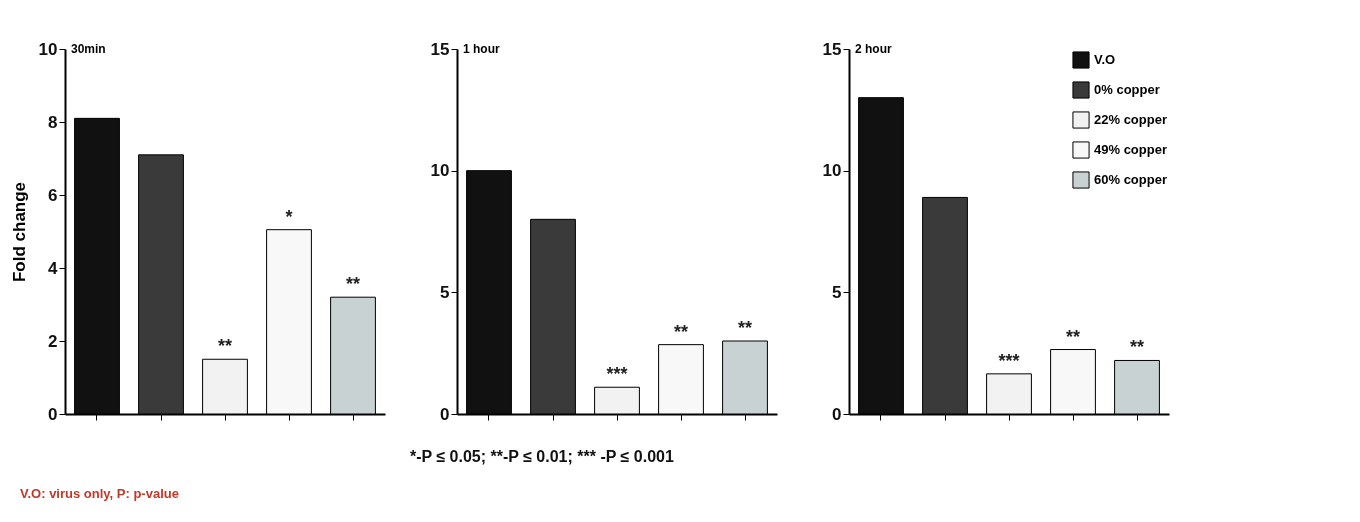  I want to click on chart-title: 1 hour, so click(481, 49).